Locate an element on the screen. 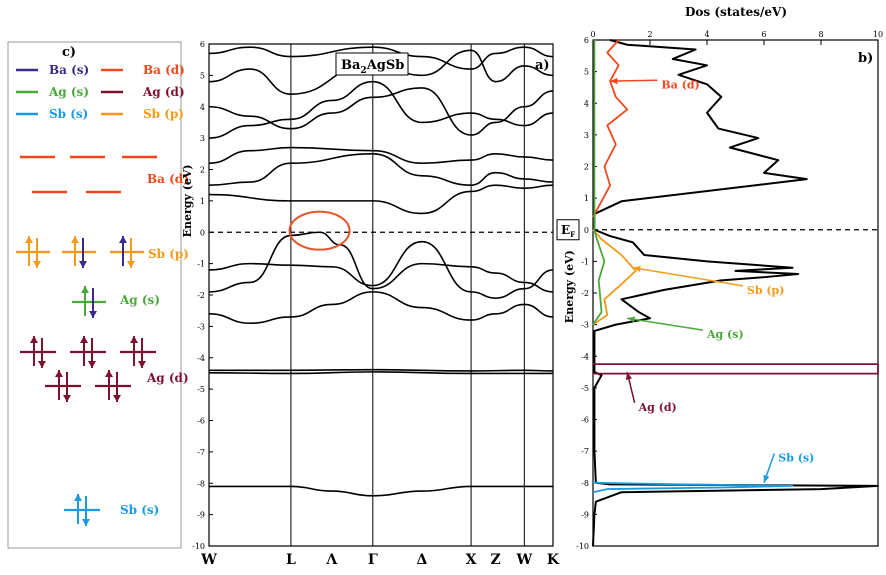 The height and width of the screenshot is (575, 886). ag-d-energy-levels is located at coordinates (88, 369).